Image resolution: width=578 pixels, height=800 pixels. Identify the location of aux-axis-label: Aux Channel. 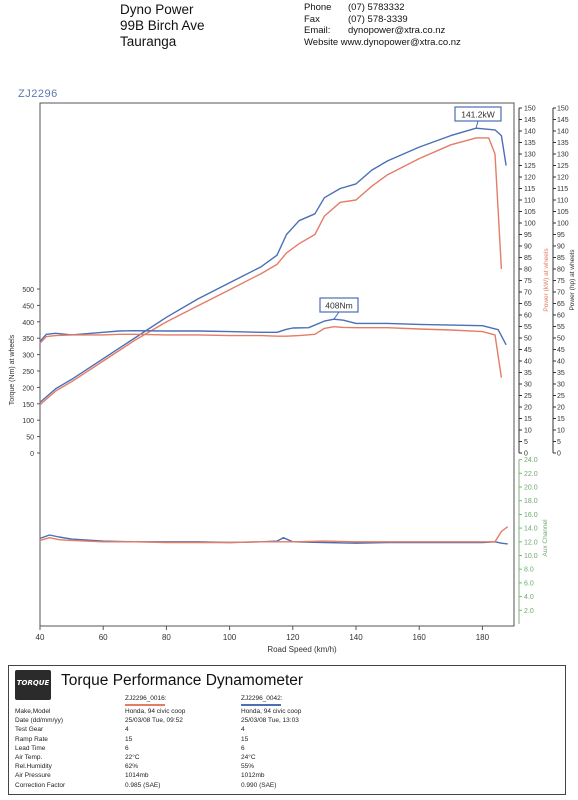
(545, 538).